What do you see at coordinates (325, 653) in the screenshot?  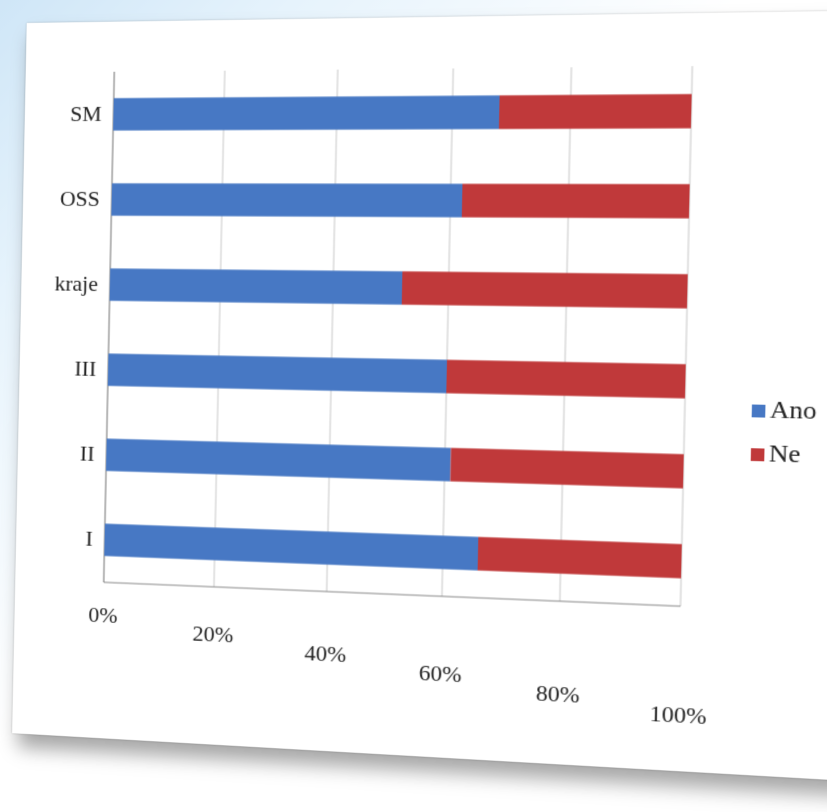 I see `x-tick-label: 40%` at bounding box center [325, 653].